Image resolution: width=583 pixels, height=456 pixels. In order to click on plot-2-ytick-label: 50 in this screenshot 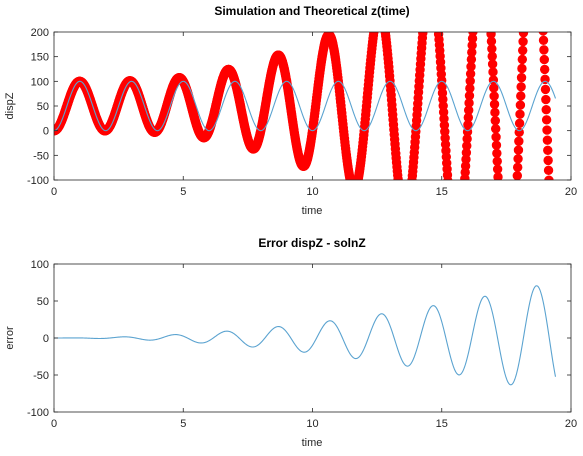, I will do `click(43, 302)`.